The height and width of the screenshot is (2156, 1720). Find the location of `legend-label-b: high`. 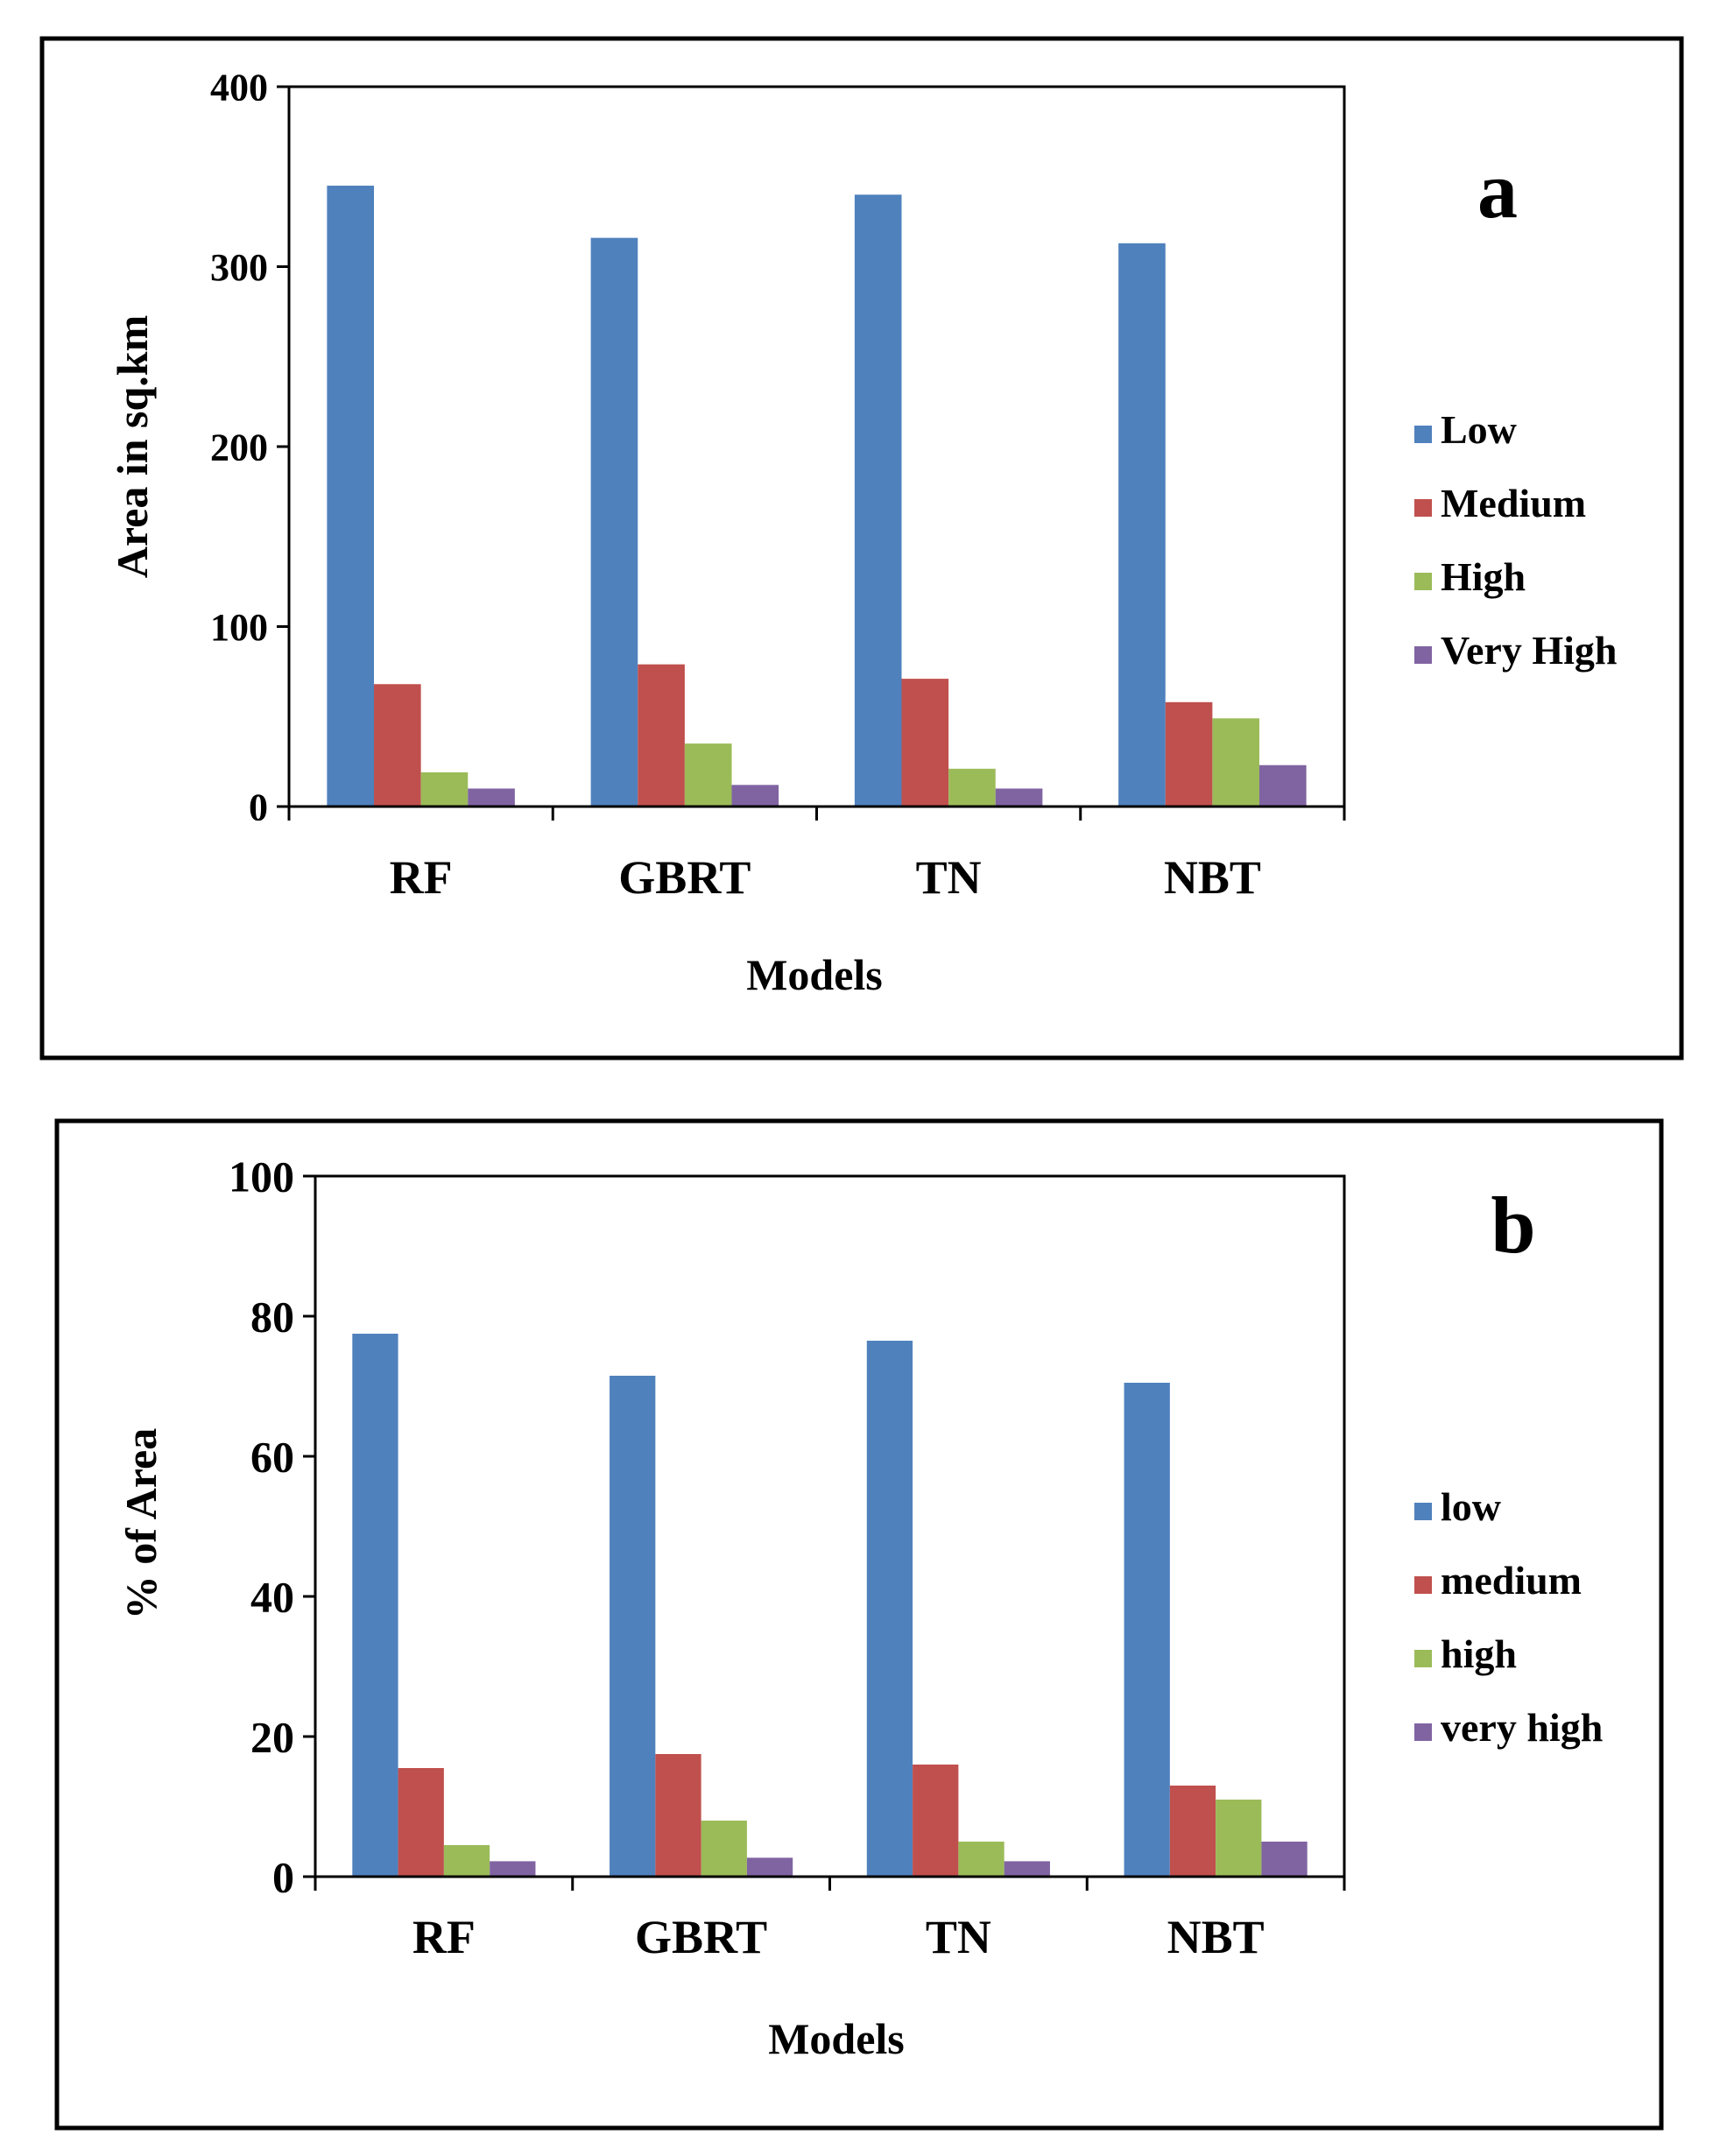

legend-label-b: high is located at coordinates (1479, 1654).